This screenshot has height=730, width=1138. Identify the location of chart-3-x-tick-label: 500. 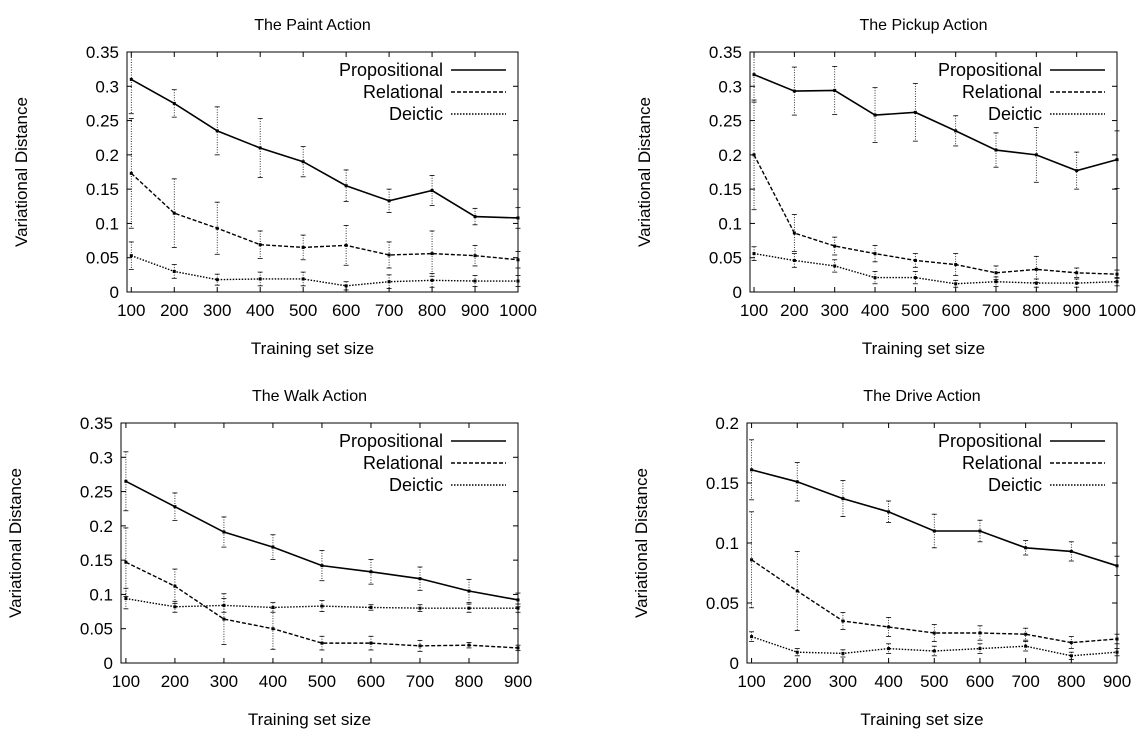
(322, 681).